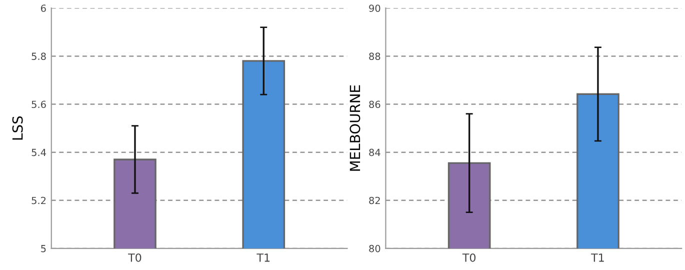 The image size is (685, 270). Describe the element at coordinates (374, 56) in the screenshot. I see `y-tick-label: 88` at that location.